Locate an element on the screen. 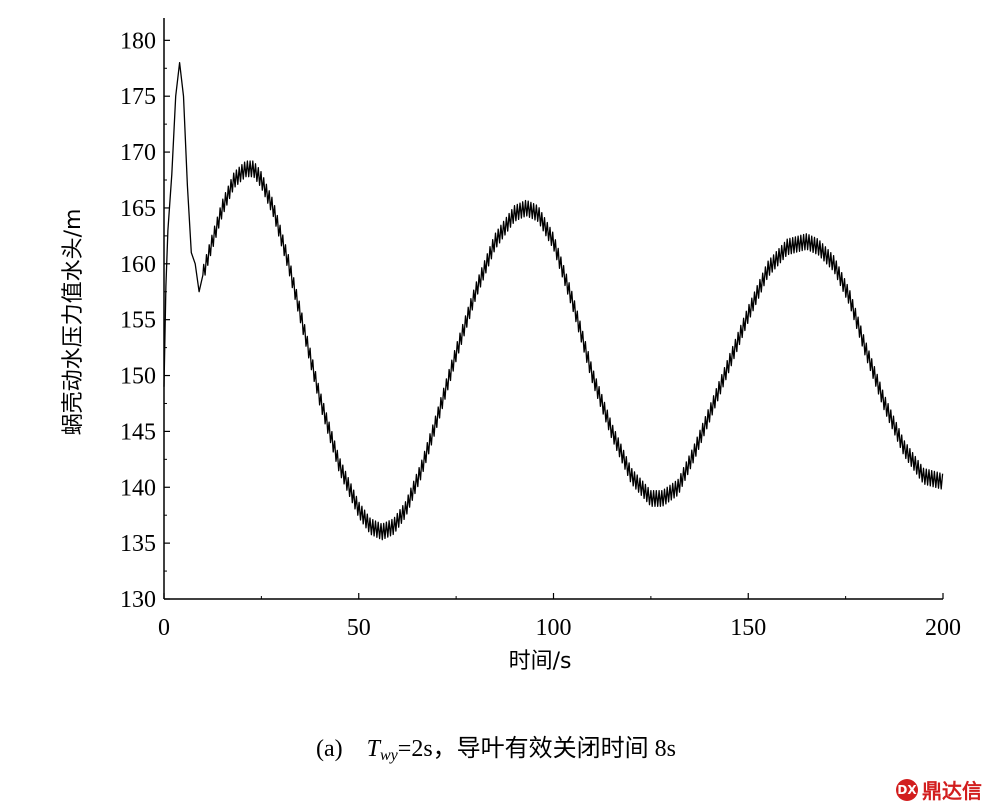  y-tick-label: 155 is located at coordinates (138, 321).